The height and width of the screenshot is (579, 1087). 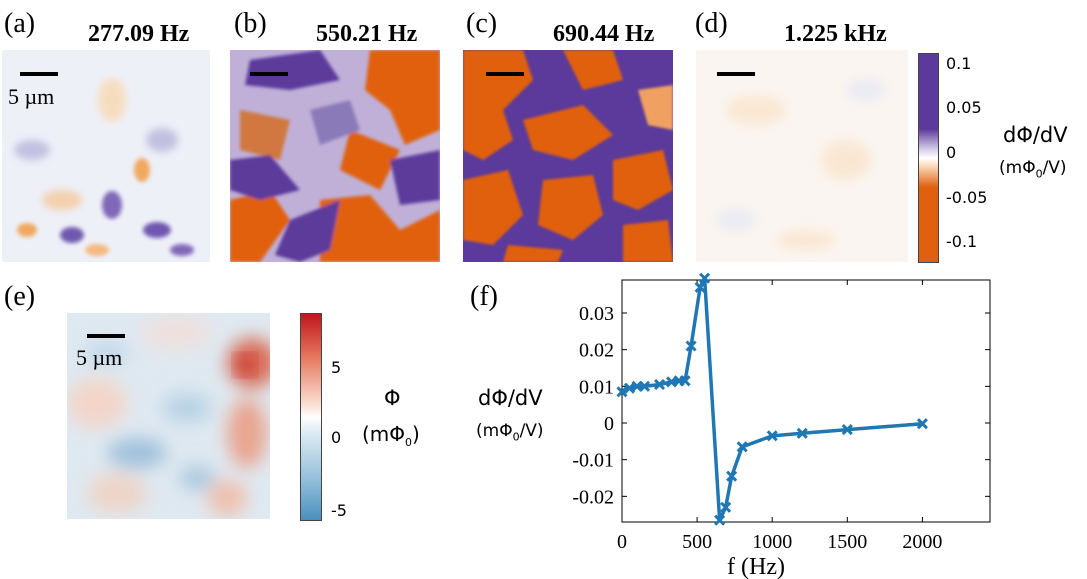 What do you see at coordinates (802, 156) in the screenshot?
I see `panel-d-flux-map` at bounding box center [802, 156].